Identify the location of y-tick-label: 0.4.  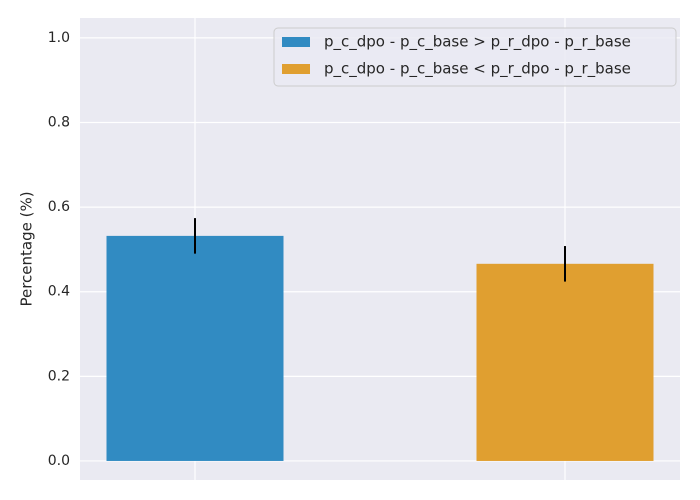
(59, 292).